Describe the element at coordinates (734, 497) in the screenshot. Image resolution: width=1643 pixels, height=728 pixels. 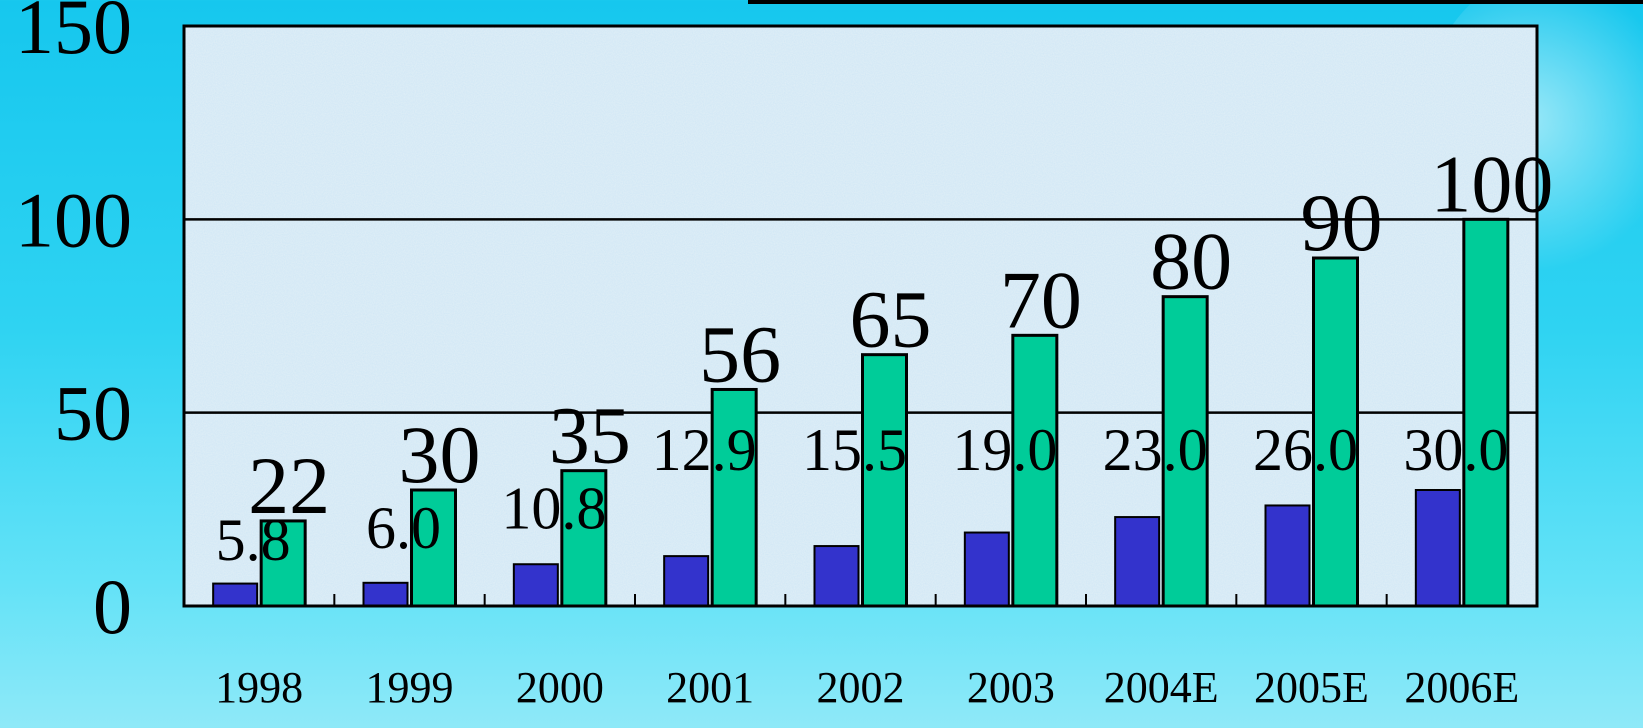
I see `bar-series2-2001` at that location.